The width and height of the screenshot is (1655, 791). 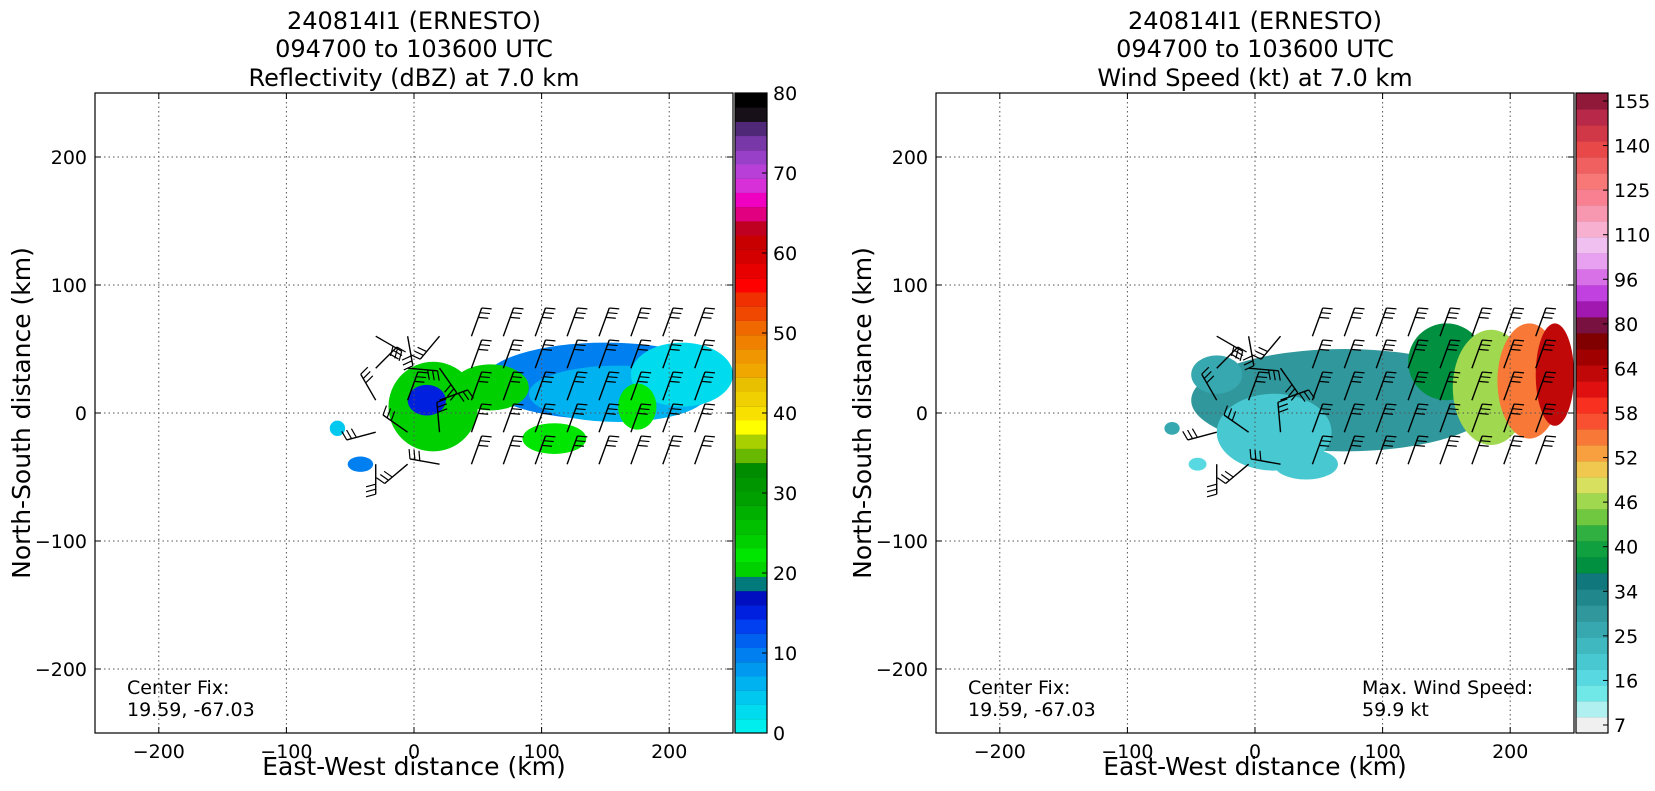 What do you see at coordinates (159, 752) in the screenshot?
I see `left-xtick-label: −200` at bounding box center [159, 752].